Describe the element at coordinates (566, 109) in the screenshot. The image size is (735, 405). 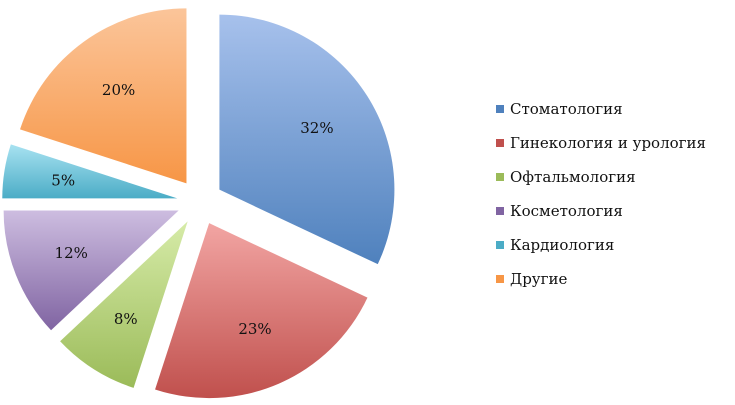
I see `legend-label: Стоматология` at that location.